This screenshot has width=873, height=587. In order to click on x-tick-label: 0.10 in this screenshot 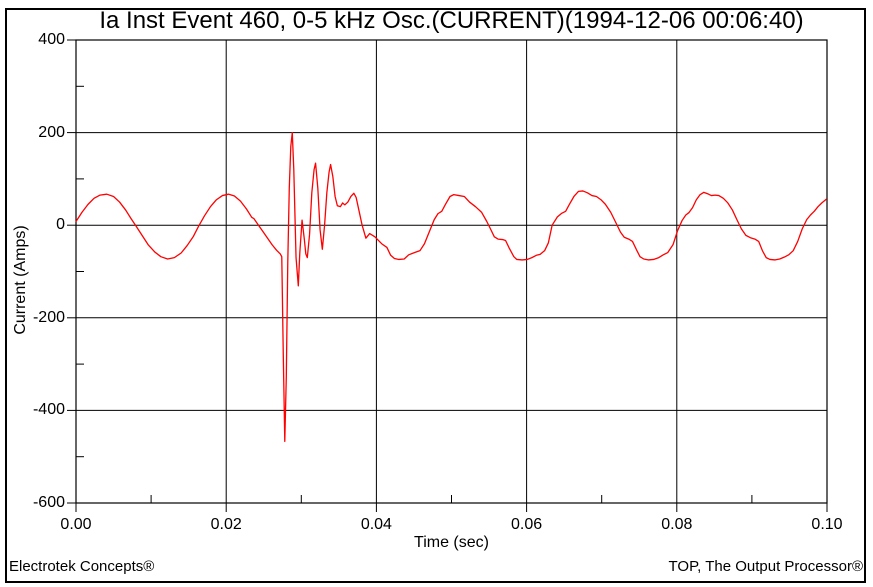, I will do `click(827, 524)`.